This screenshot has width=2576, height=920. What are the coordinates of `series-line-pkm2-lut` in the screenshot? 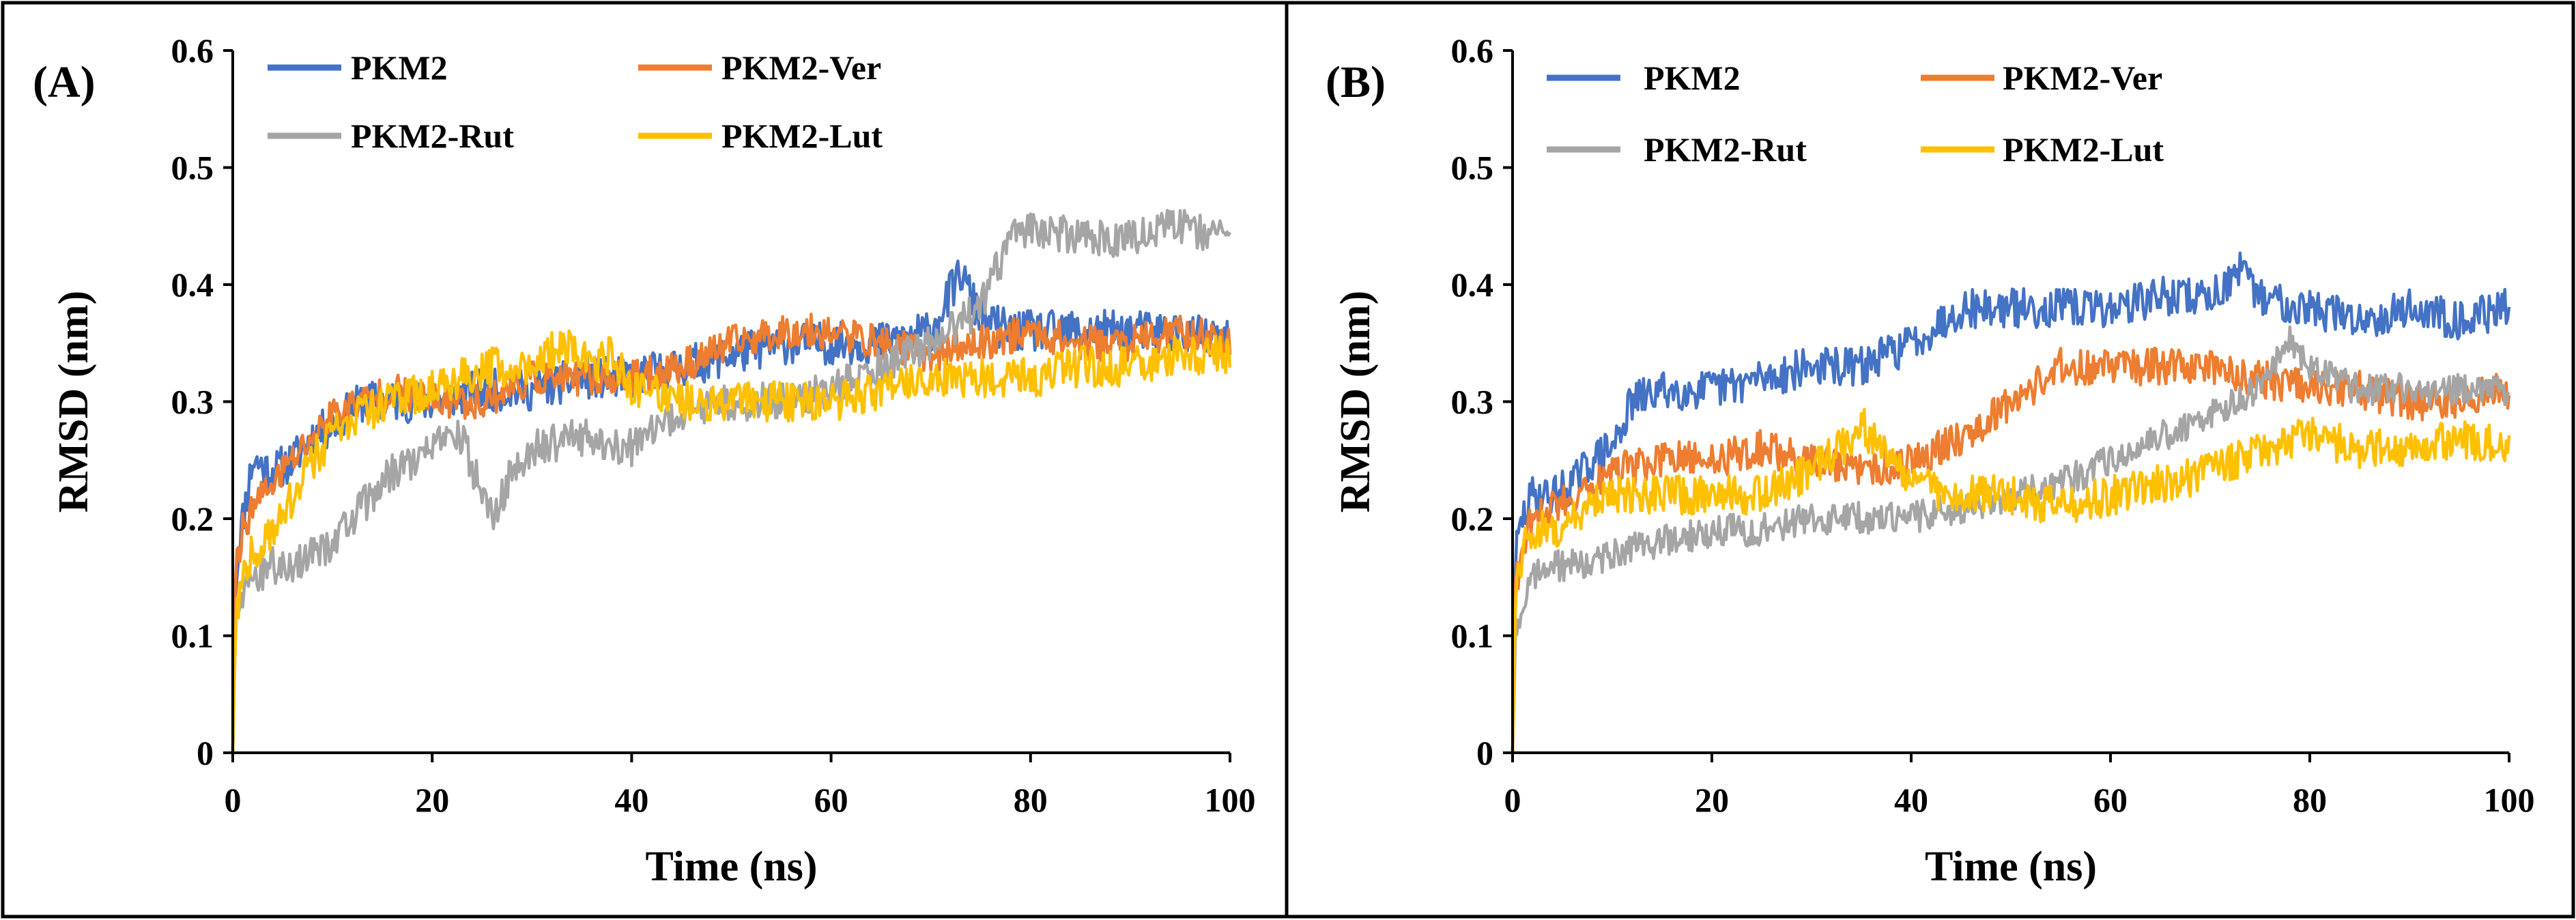 It's located at (2011, 580).